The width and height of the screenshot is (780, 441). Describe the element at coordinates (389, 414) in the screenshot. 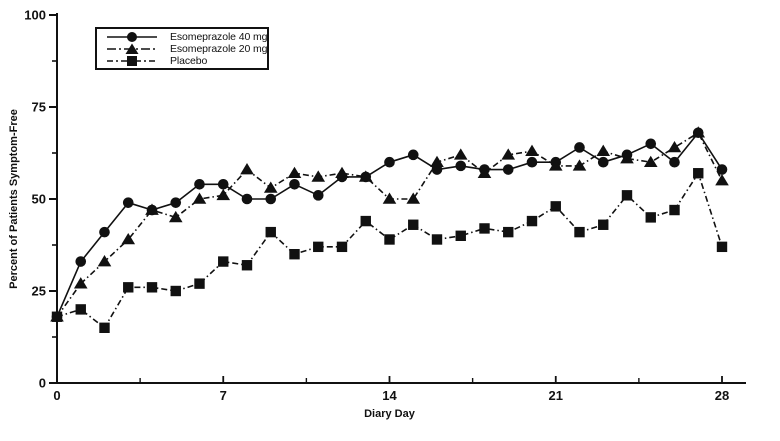

I see `x-axis-label: Diary Day` at that location.